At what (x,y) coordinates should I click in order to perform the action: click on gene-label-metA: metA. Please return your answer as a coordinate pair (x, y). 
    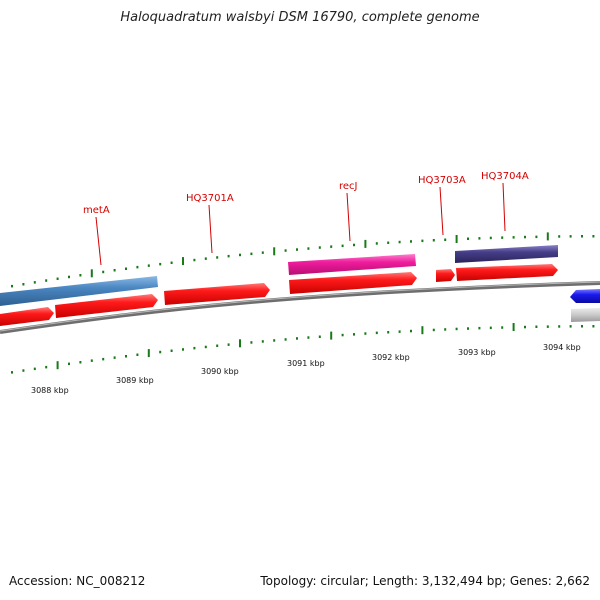
    Looking at the image, I should click on (96, 210).